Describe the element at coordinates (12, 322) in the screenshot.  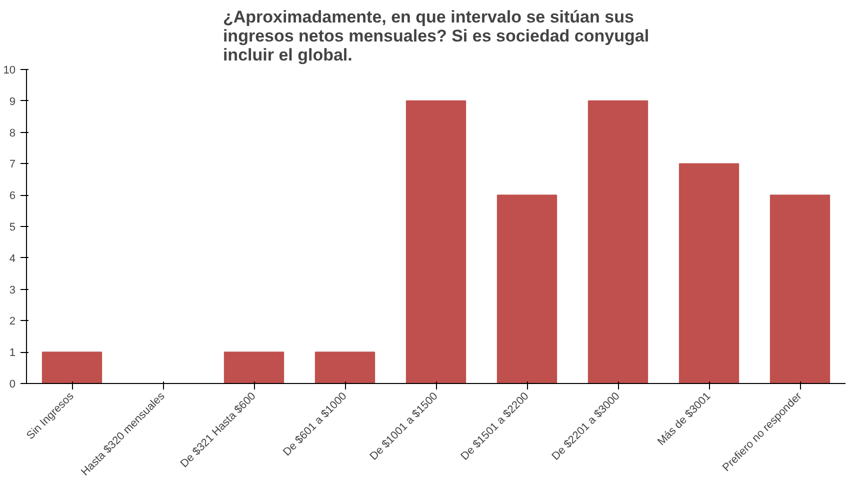
I see `y-tick-label: 2` at that location.